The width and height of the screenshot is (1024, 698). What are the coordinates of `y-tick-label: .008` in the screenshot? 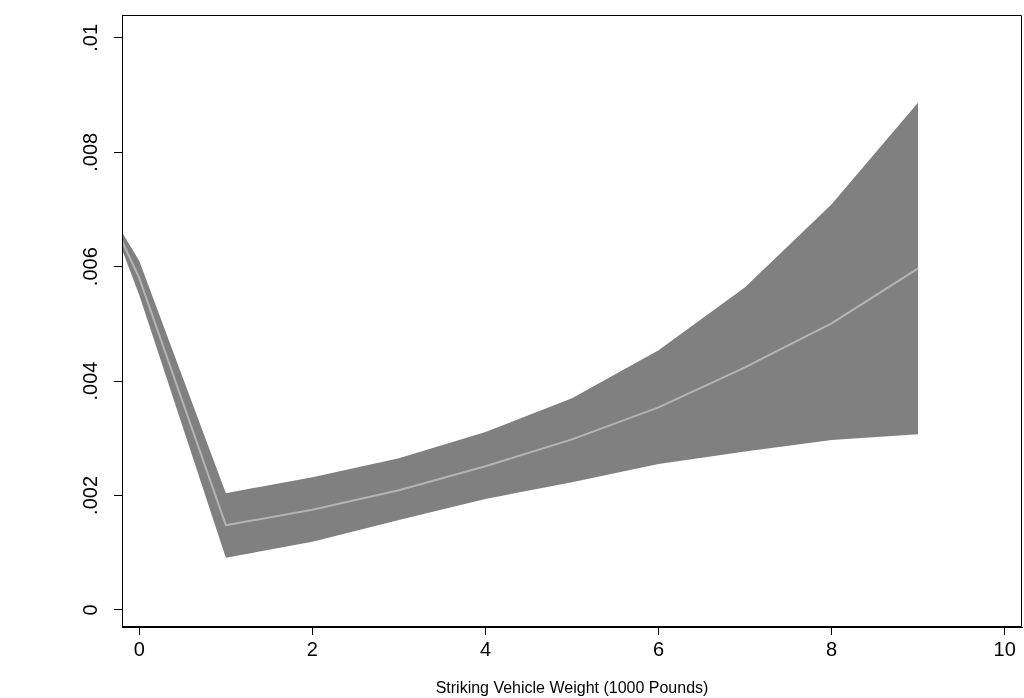 It's located at (90, 152).